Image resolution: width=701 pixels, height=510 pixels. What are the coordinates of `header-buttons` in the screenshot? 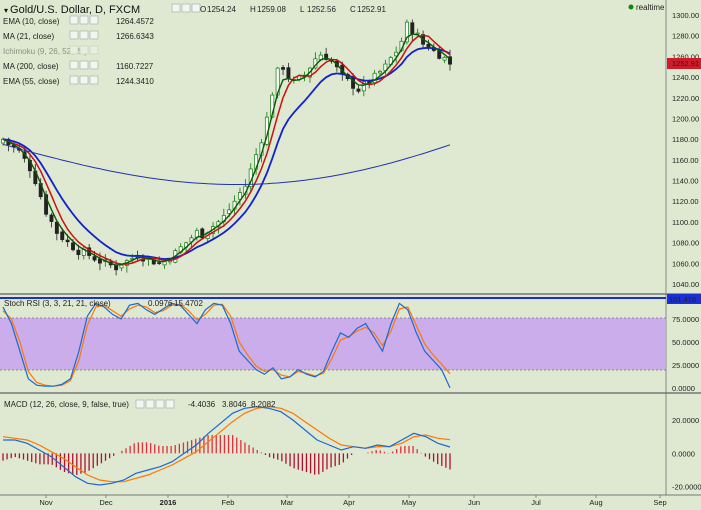 It's located at (186, 8).